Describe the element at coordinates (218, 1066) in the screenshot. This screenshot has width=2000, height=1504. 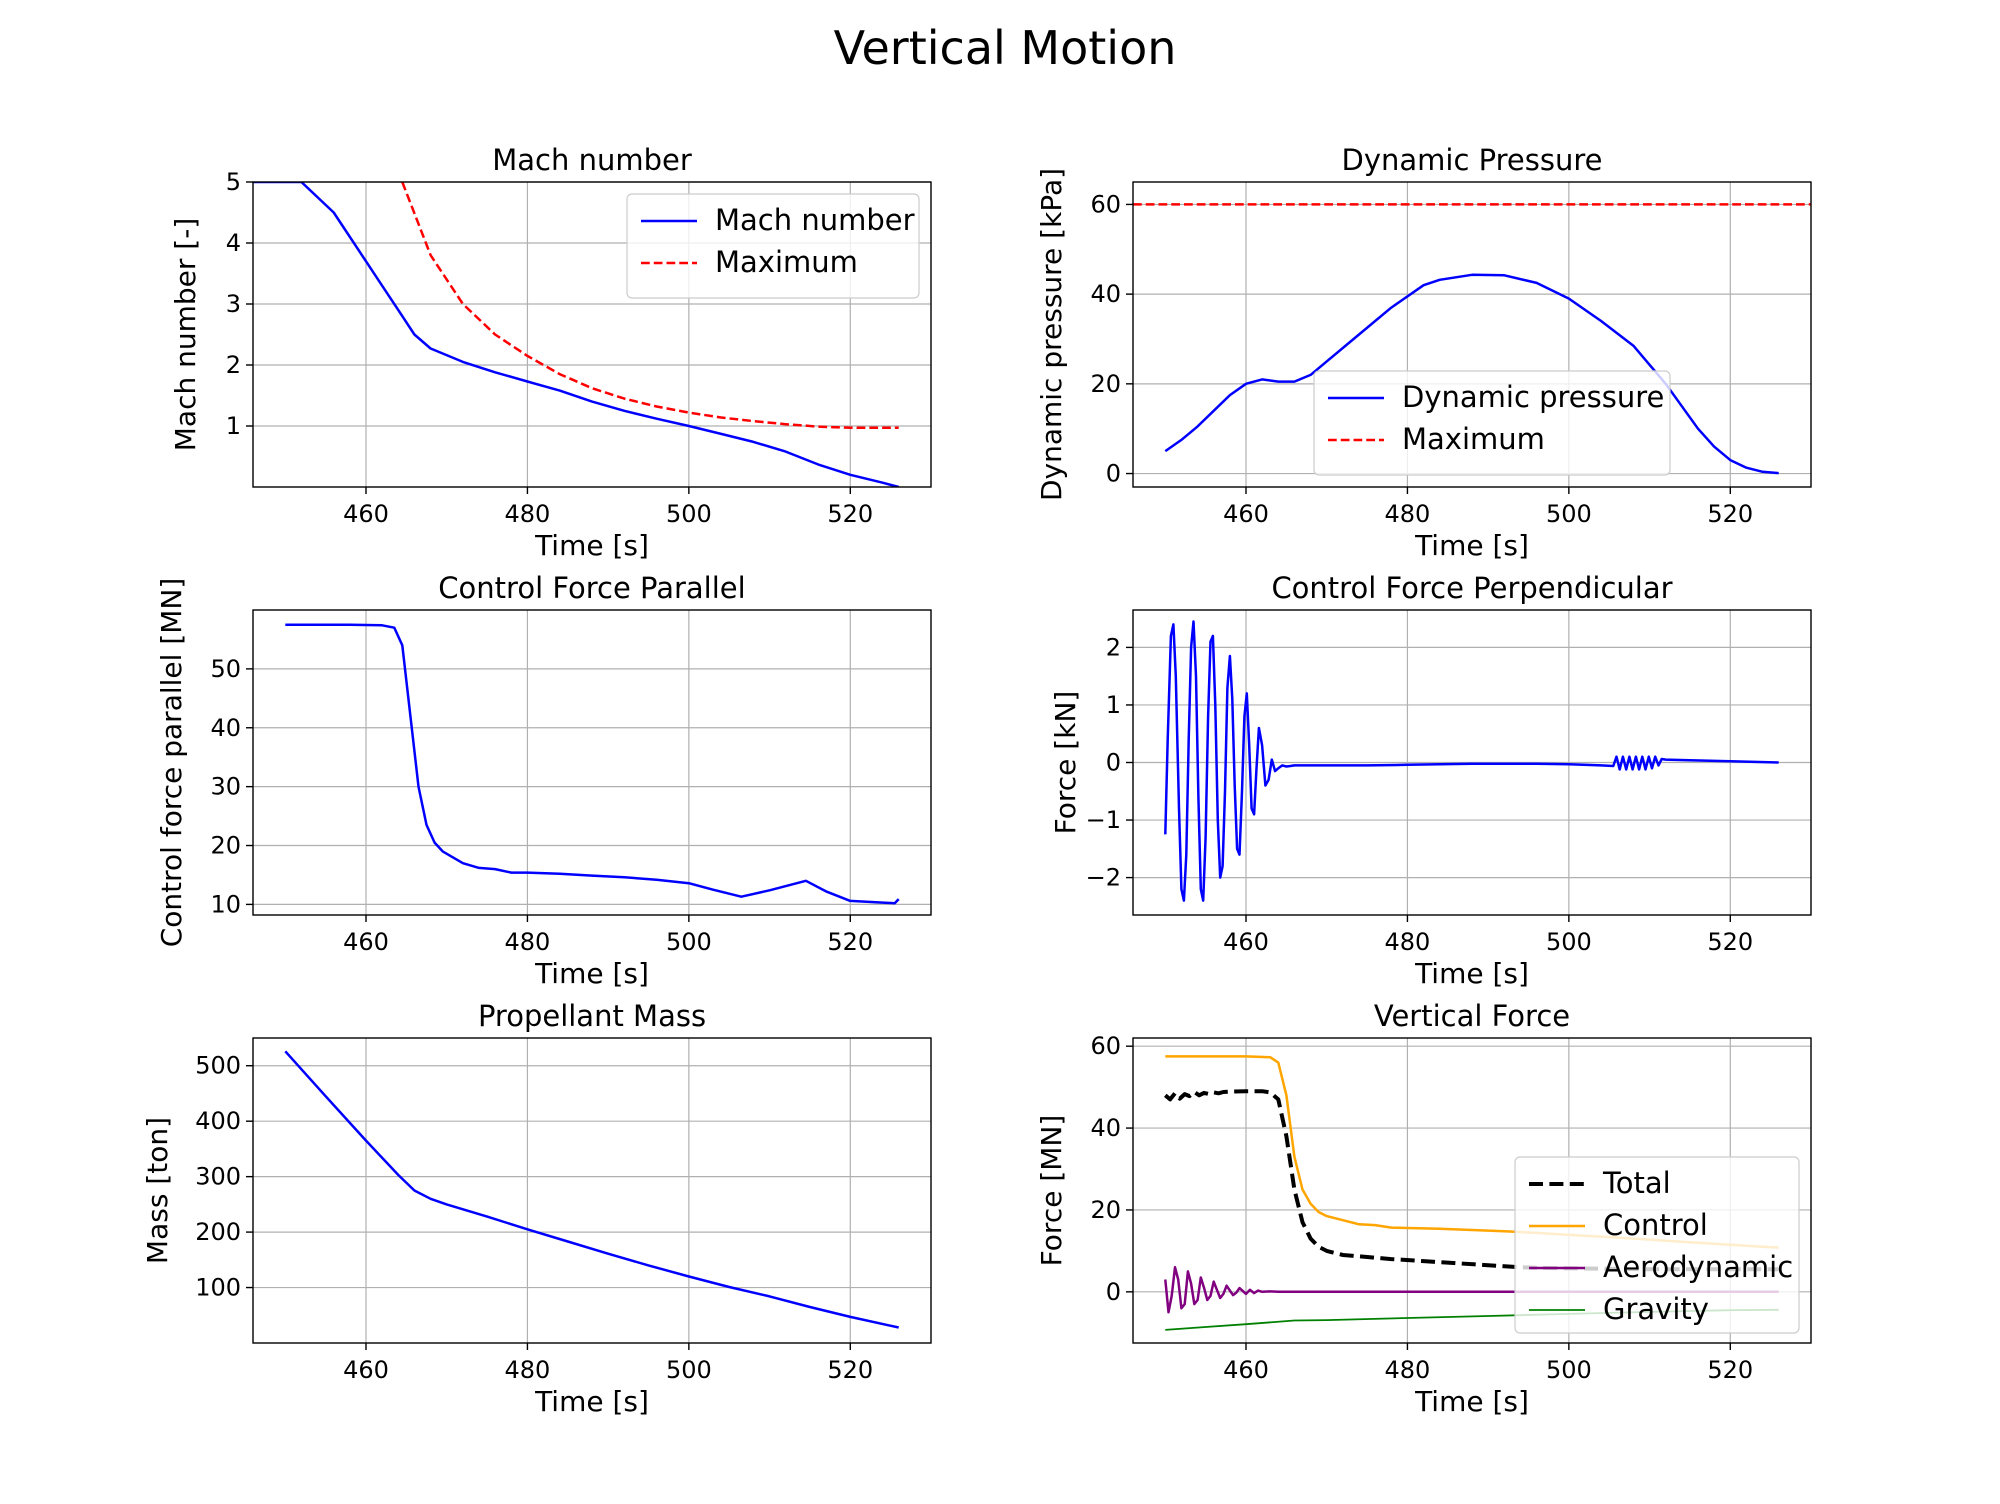
I see `y-tick-label: 500` at that location.